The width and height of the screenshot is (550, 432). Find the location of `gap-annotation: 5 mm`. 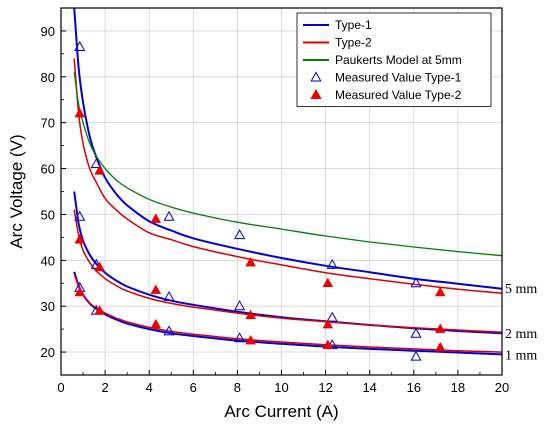

gap-annotation: 5 mm is located at coordinates (521, 289).